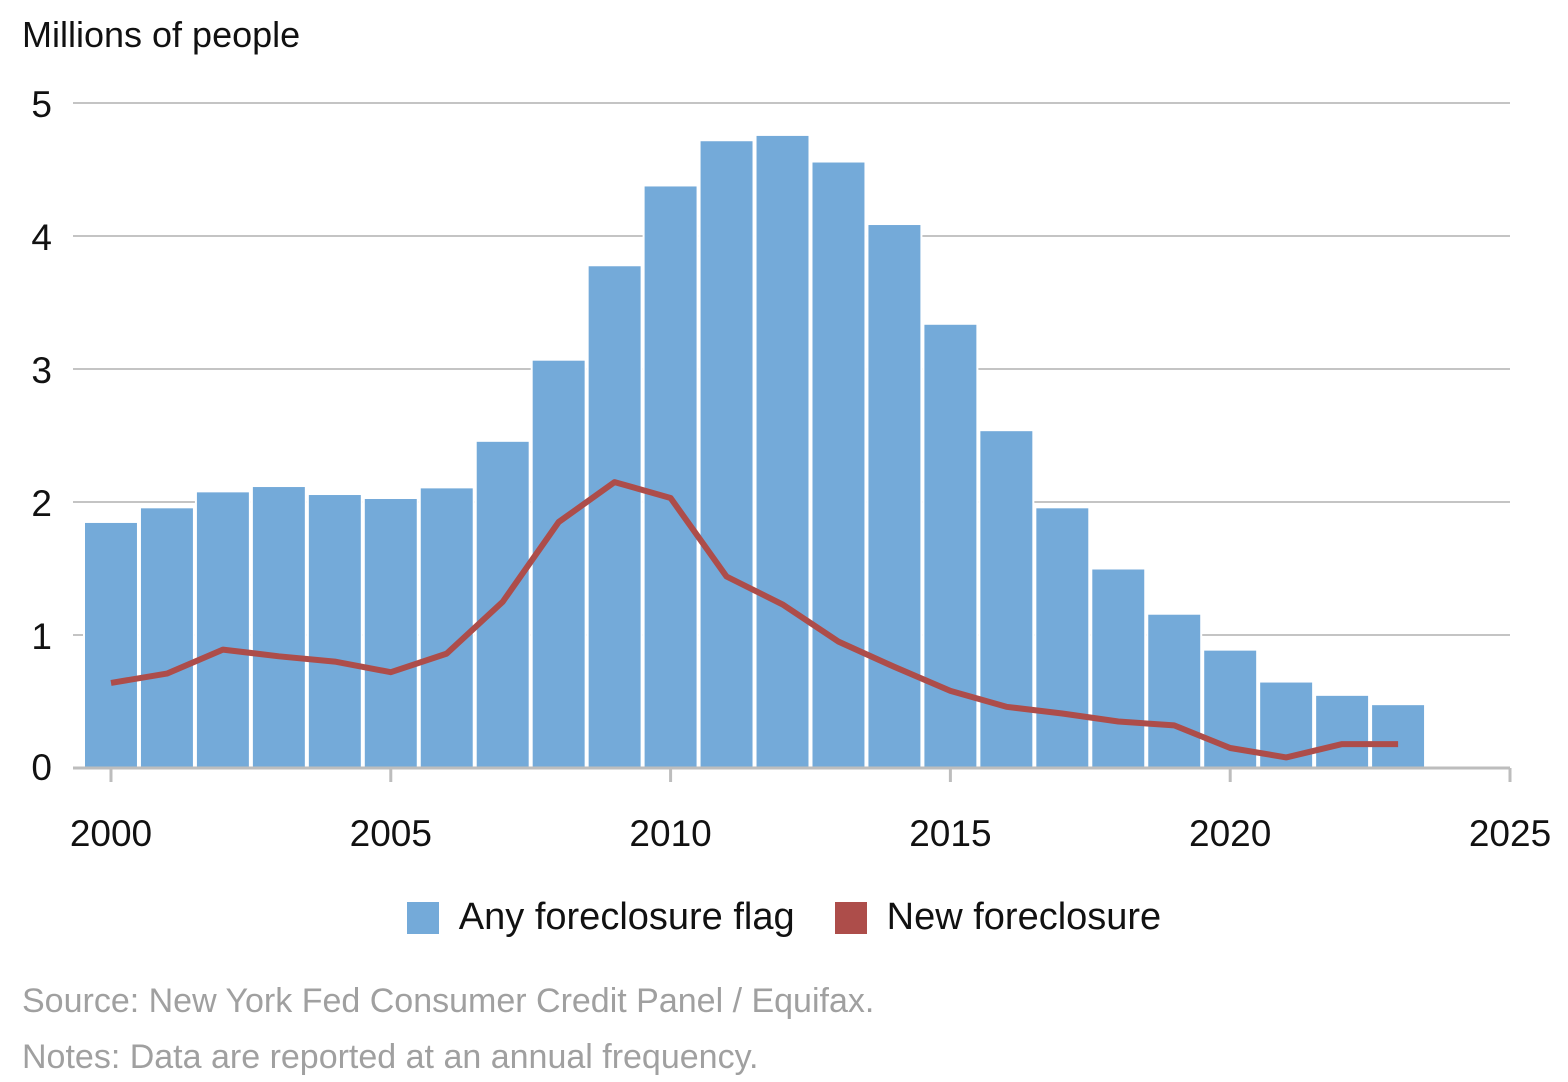  I want to click on bar-2015, so click(950, 545).